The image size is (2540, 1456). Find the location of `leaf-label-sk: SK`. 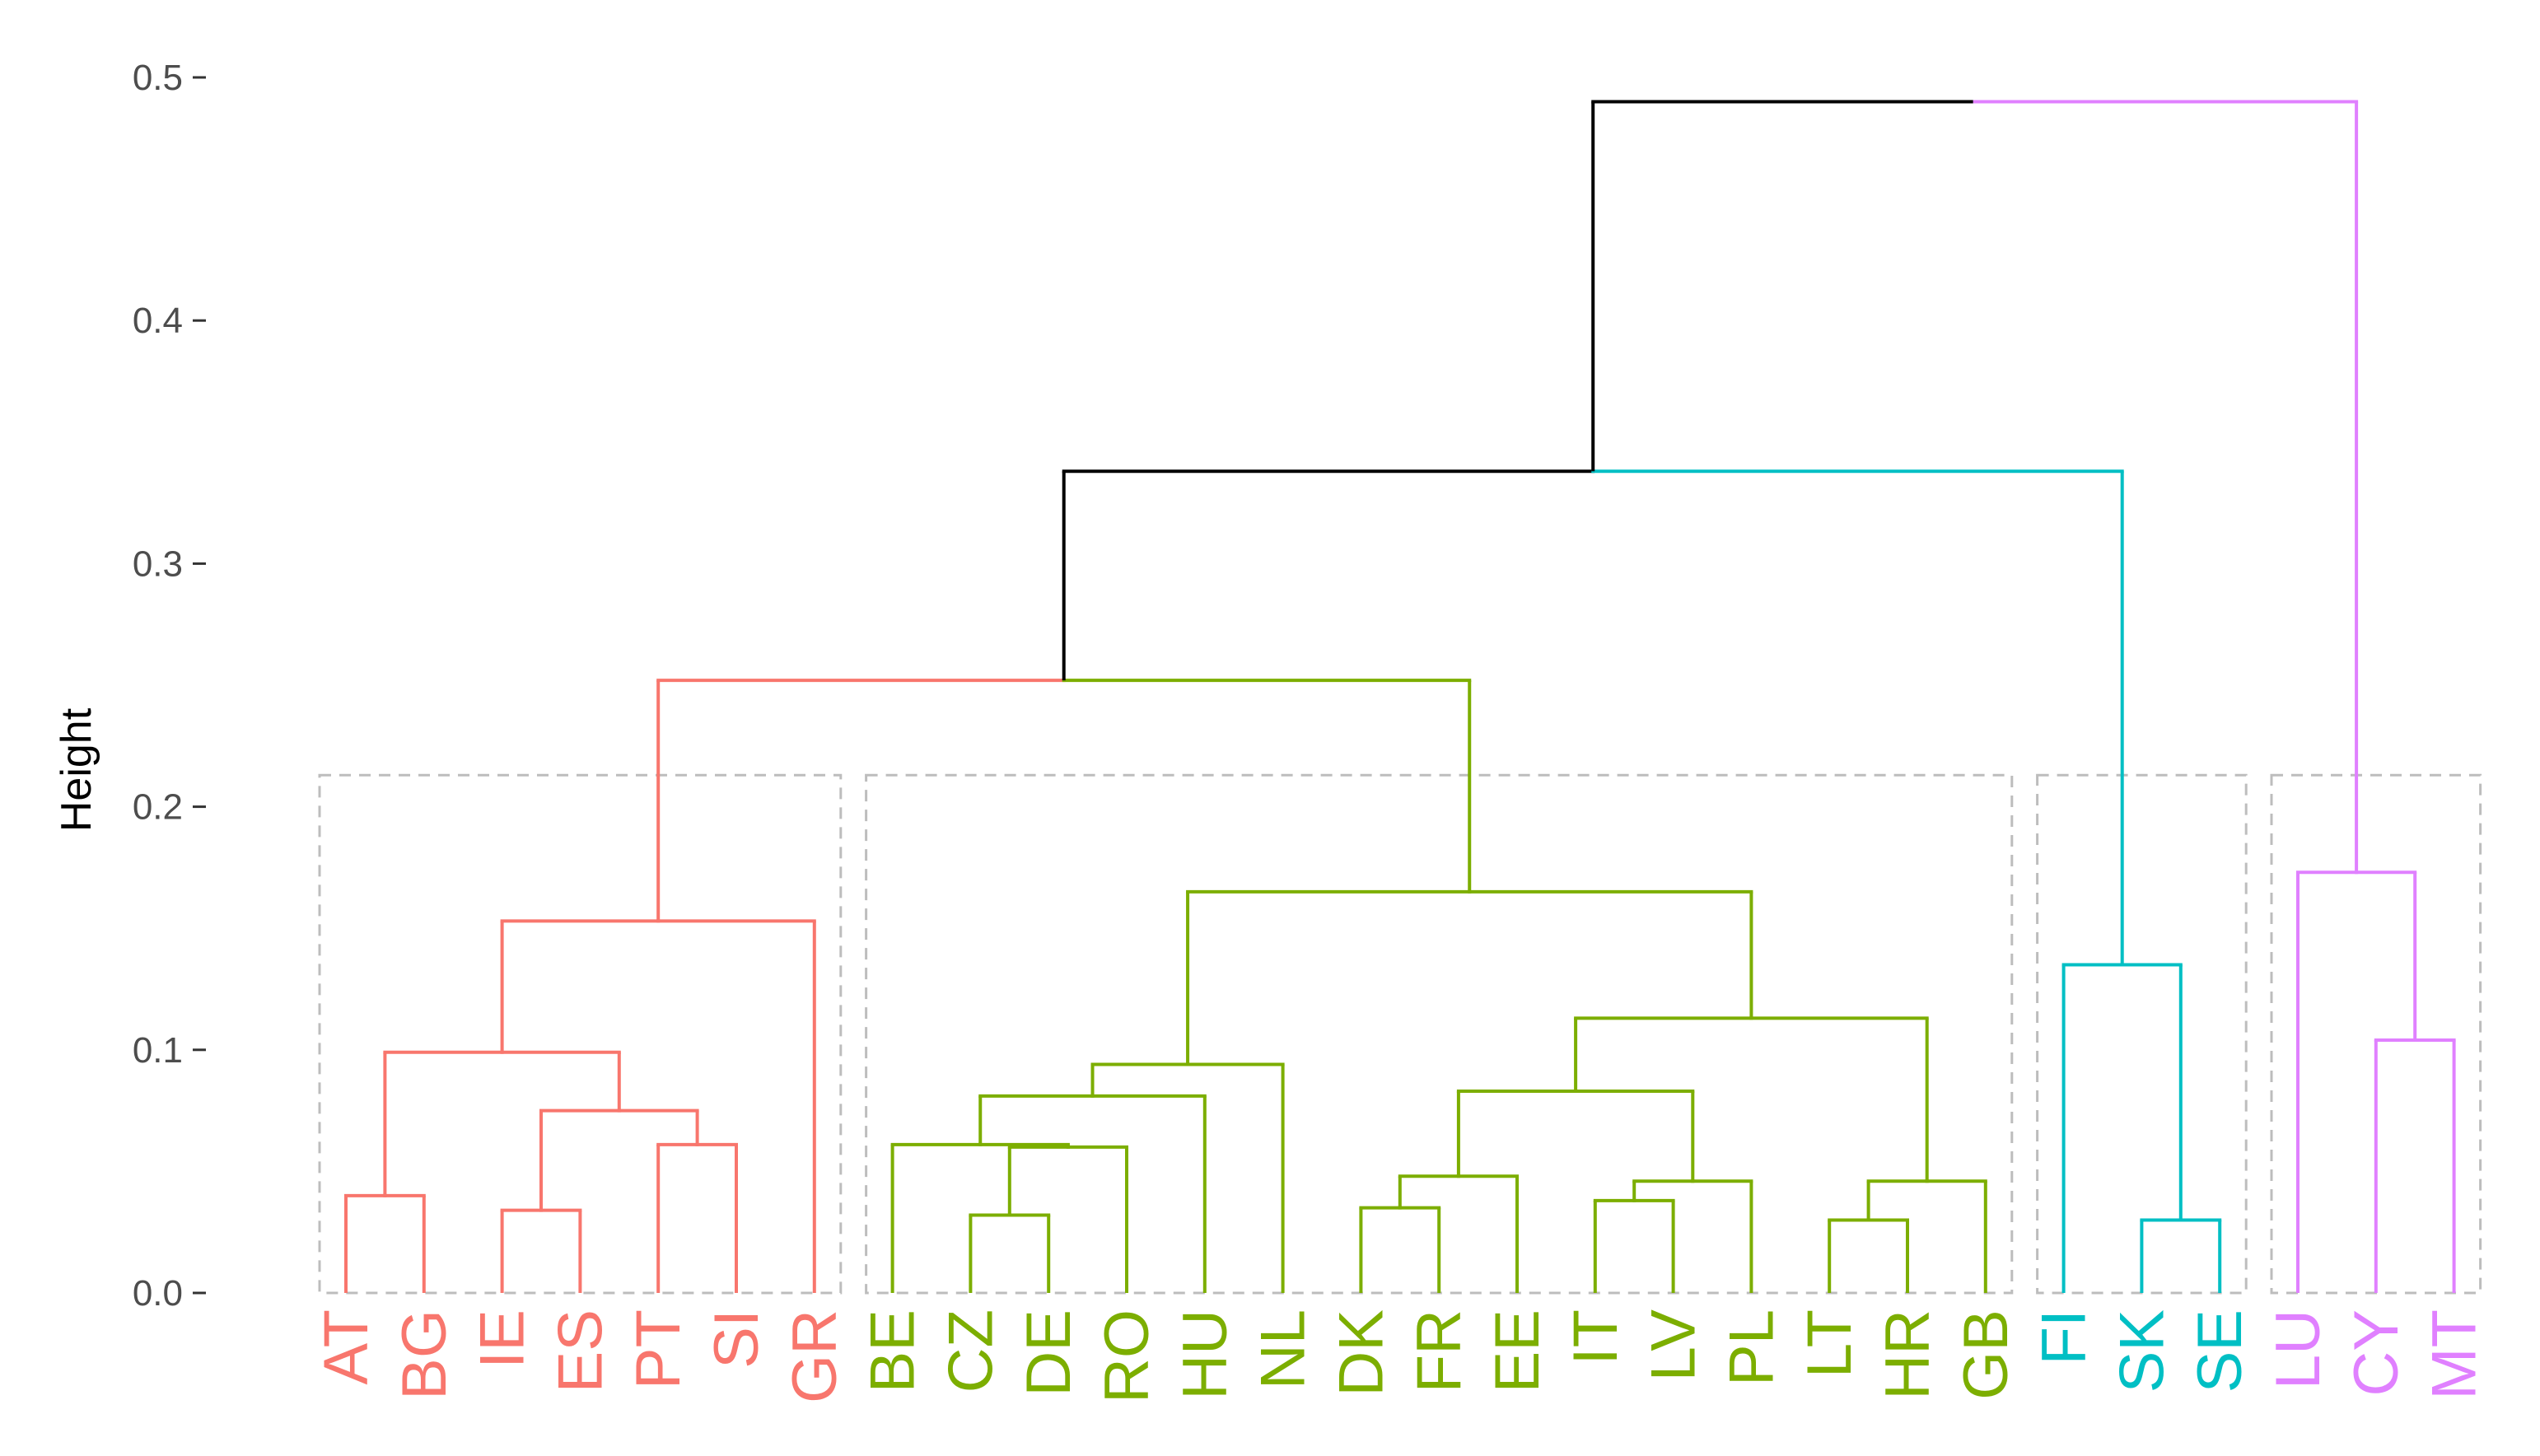

leaf-label-sk: SK is located at coordinates (2142, 1351).